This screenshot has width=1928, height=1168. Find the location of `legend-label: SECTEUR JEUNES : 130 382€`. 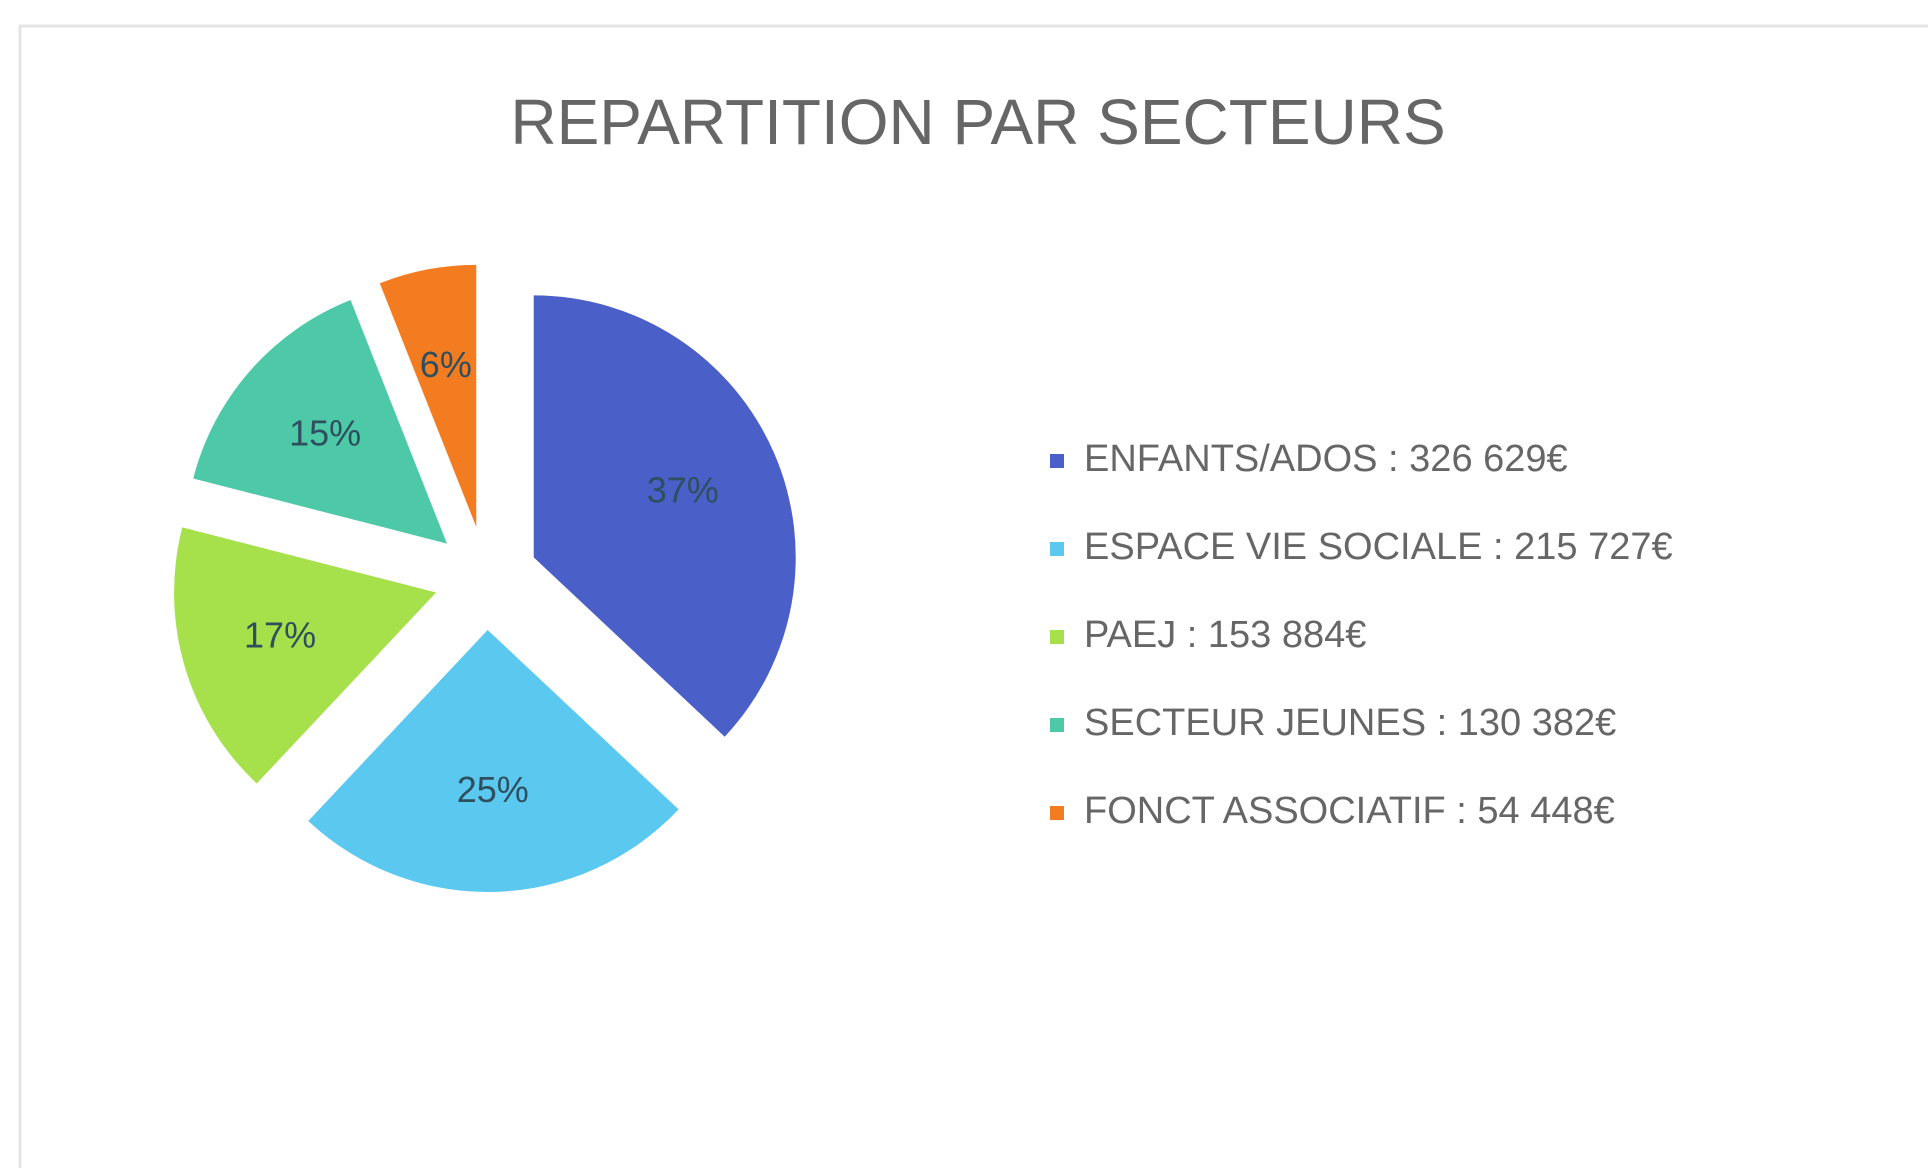

legend-label: SECTEUR JEUNES : 130 382€ is located at coordinates (1350, 723).